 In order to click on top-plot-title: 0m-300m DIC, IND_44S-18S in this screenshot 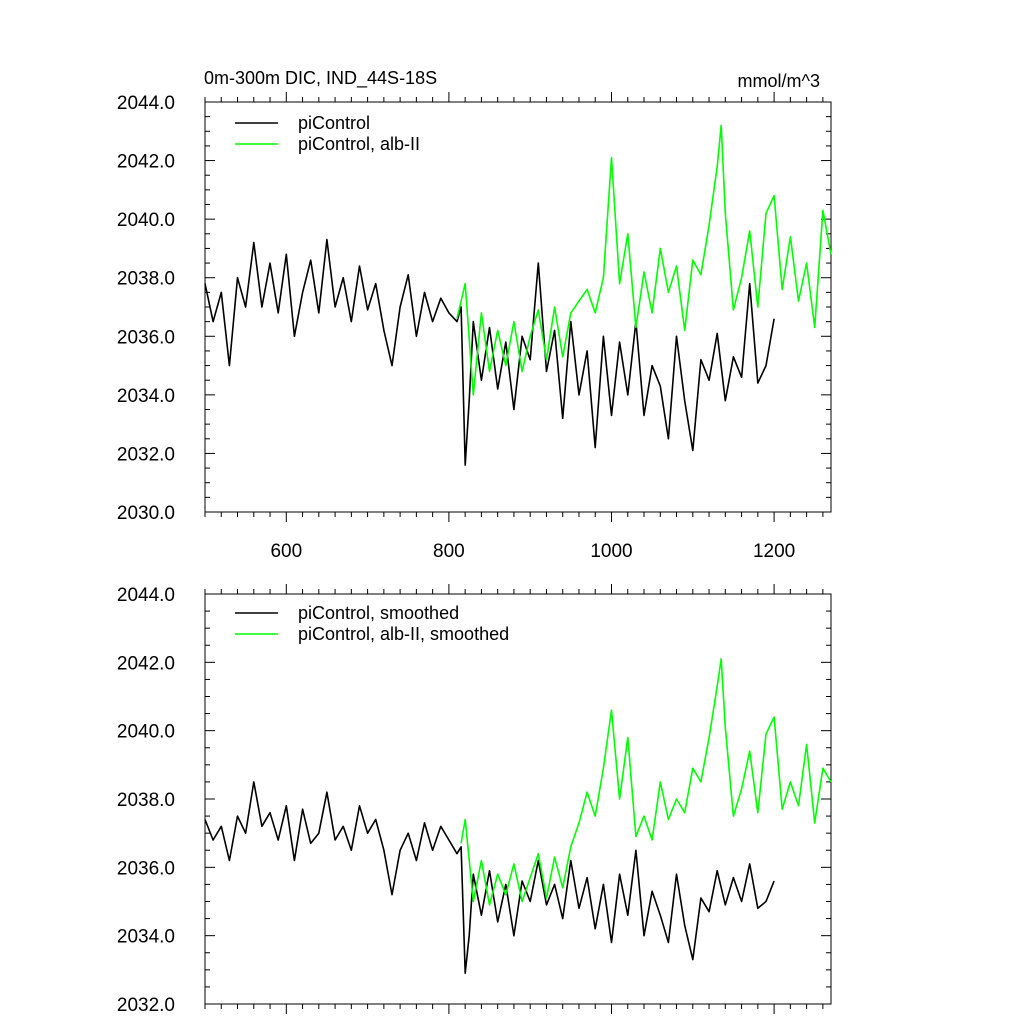, I will do `click(320, 78)`.